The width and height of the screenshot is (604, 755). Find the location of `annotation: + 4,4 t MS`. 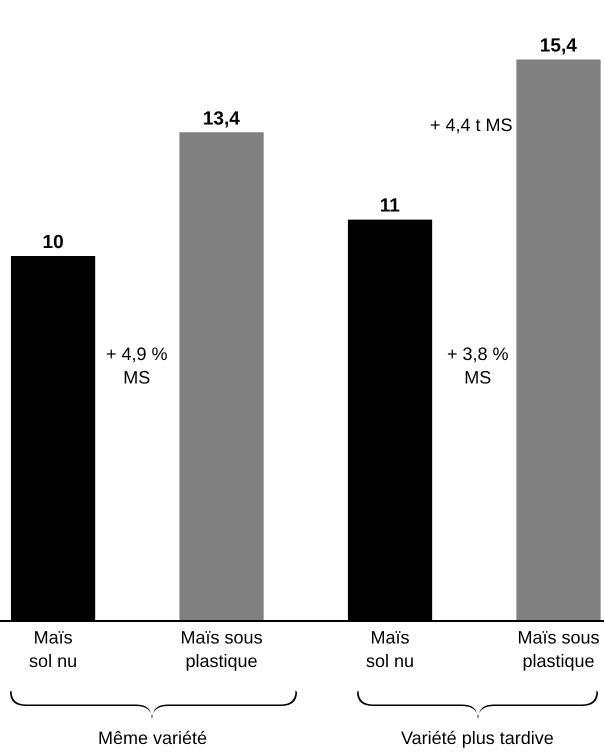

annotation: + 4,4 t MS is located at coordinates (471, 125).